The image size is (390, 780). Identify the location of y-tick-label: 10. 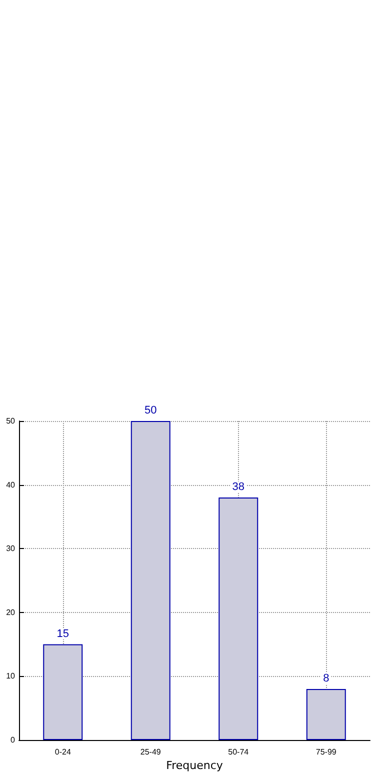
(11, 676).